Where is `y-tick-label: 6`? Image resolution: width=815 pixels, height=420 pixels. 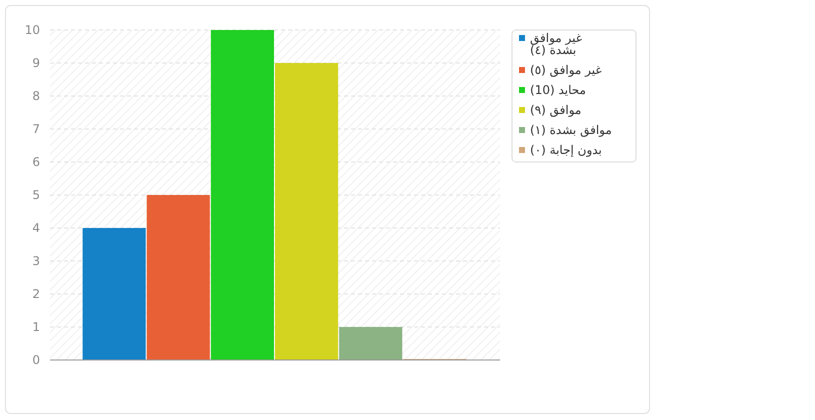
y-tick-label: 6 is located at coordinates (36, 162).